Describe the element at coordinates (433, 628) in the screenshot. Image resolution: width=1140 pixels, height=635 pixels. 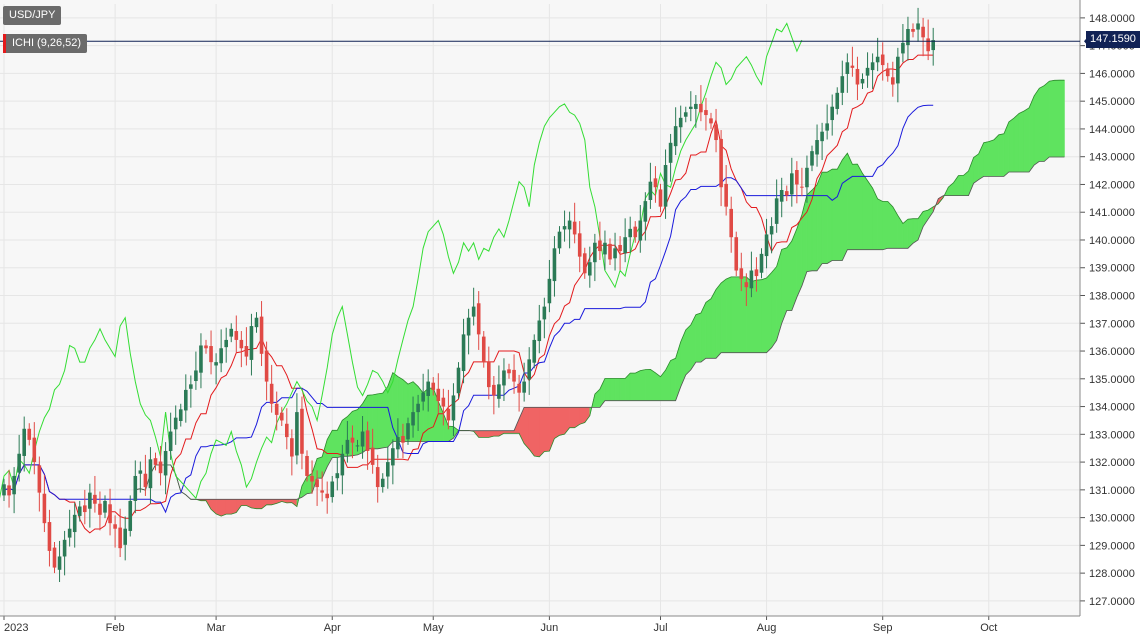
I see `x-tick-label: May` at that location.